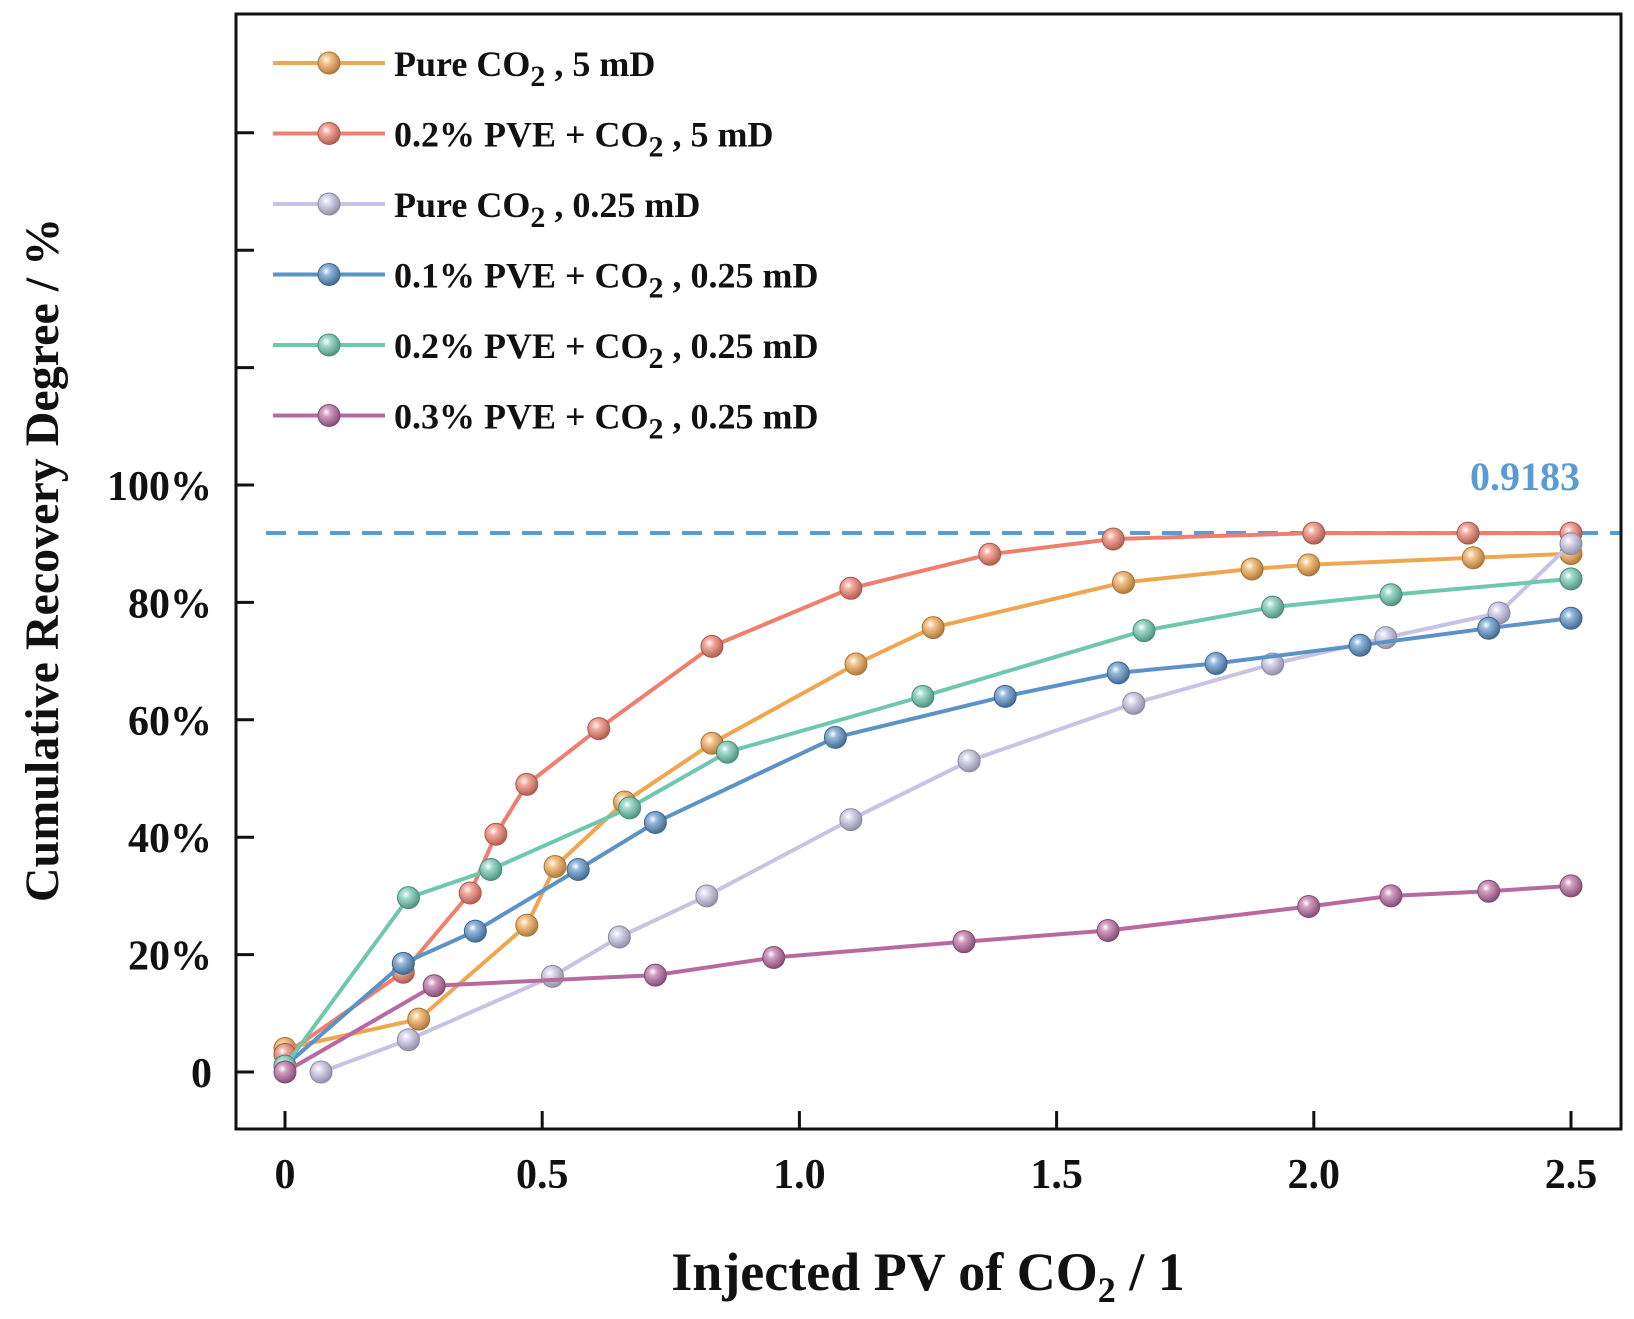 This screenshot has width=1634, height=1319. I want to click on y-tick-label: 0, so click(201, 1074).